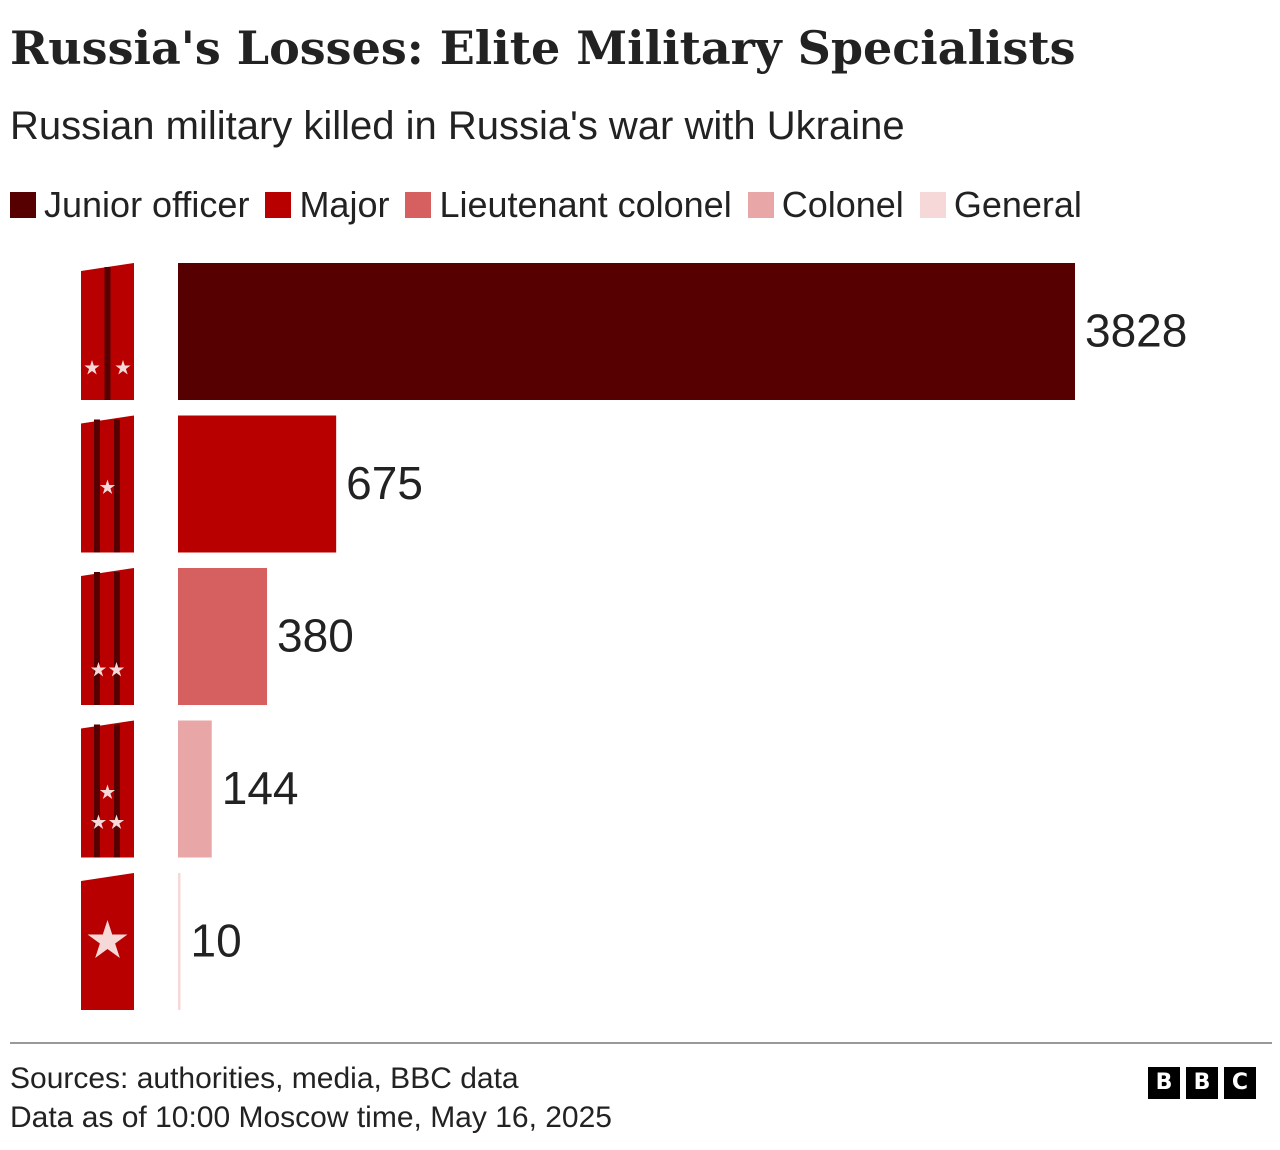  Describe the element at coordinates (842, 204) in the screenshot. I see `legend-label: Colonel` at that location.